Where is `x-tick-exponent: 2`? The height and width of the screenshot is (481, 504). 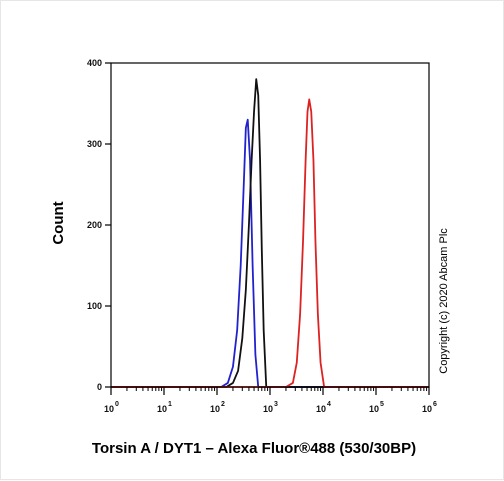
x-tick-exponent: 2 is located at coordinates (223, 404).